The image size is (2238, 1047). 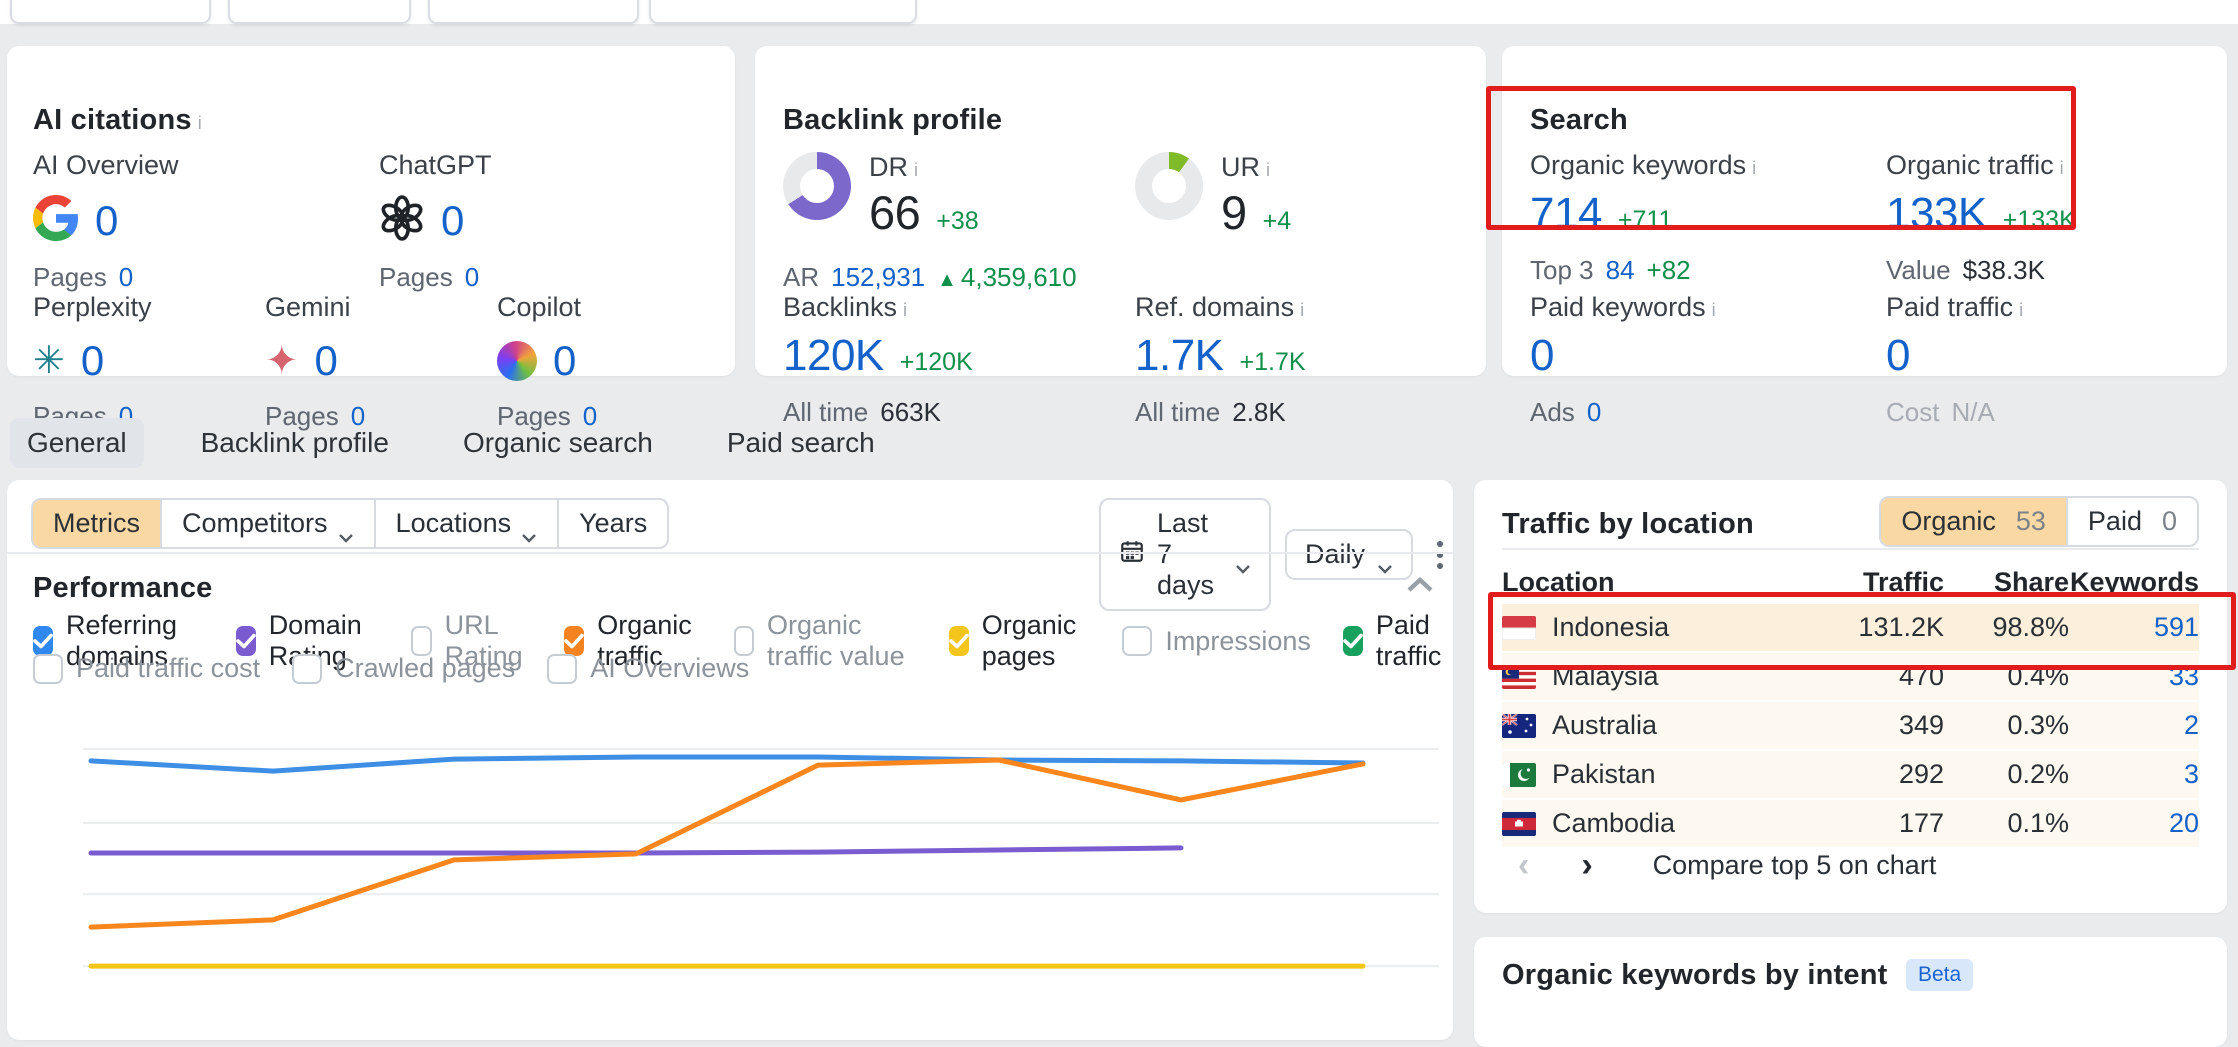 I want to click on checkbox-label: URL Rating, so click(x=483, y=640).